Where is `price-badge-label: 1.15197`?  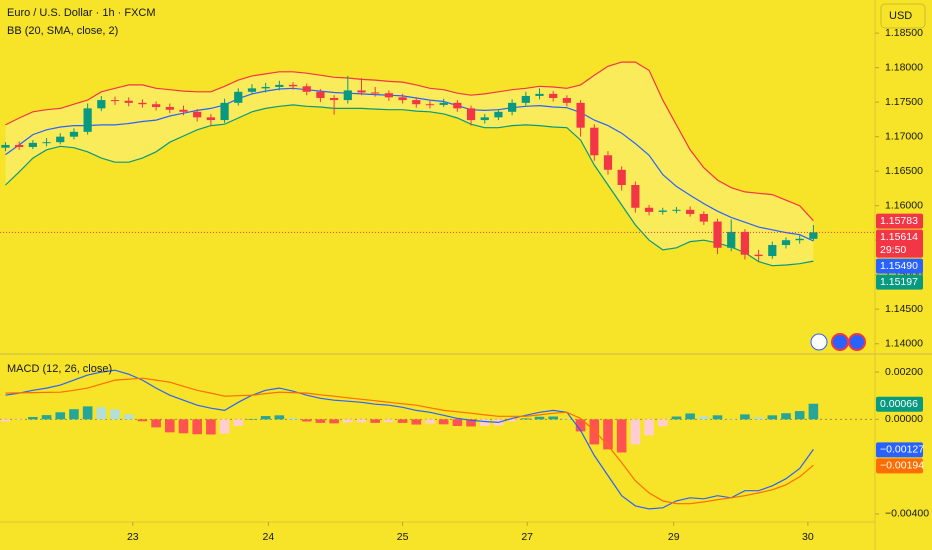 price-badge-label: 1.15197 is located at coordinates (899, 282).